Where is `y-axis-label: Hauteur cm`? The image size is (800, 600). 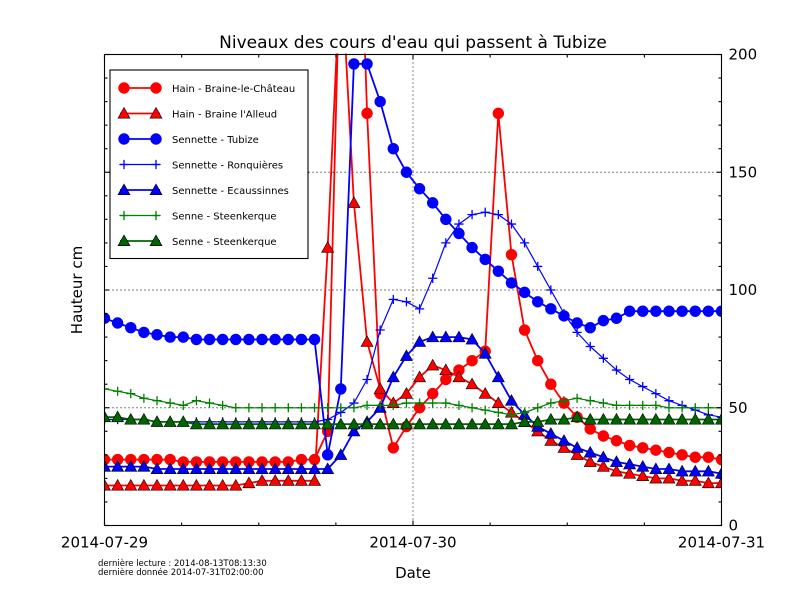 y-axis-label: Hauteur cm is located at coordinates (77, 290).